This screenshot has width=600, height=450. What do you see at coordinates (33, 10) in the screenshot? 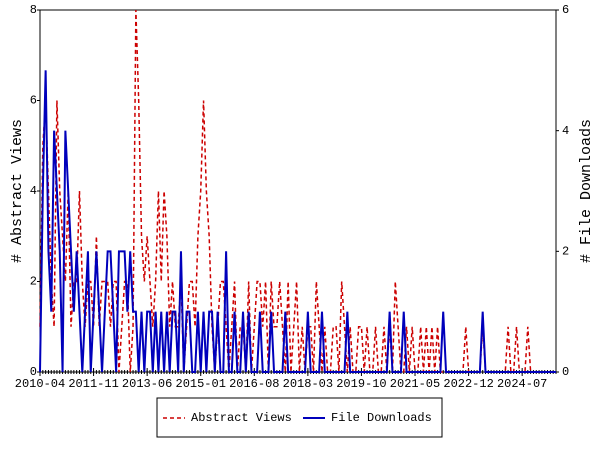
I see `y-tick-label: 8` at bounding box center [33, 10].